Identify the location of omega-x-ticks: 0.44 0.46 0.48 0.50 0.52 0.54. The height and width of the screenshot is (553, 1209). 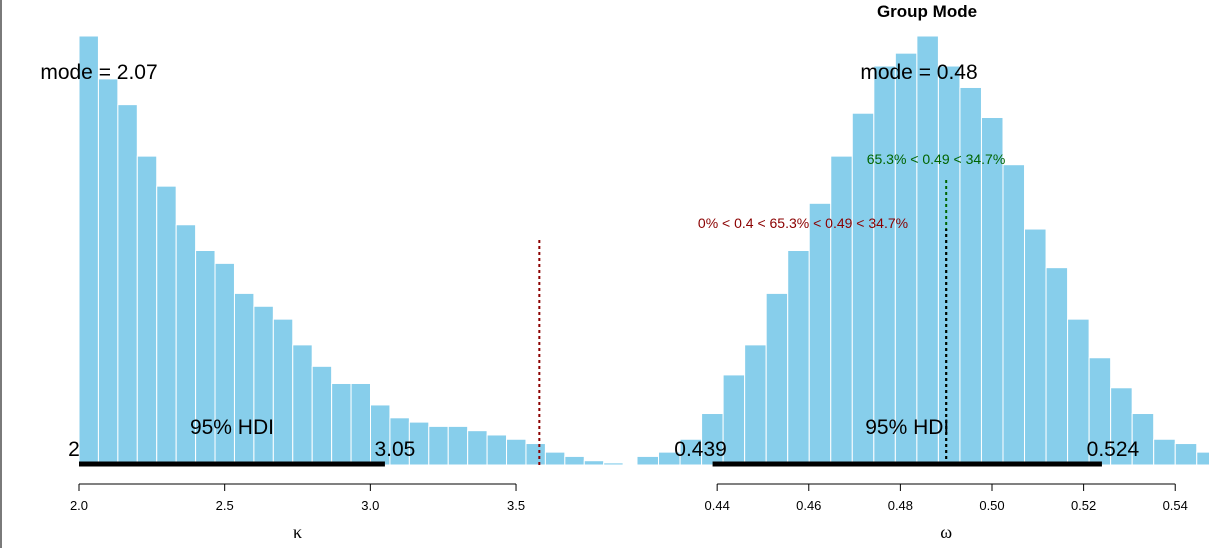
(946, 498).